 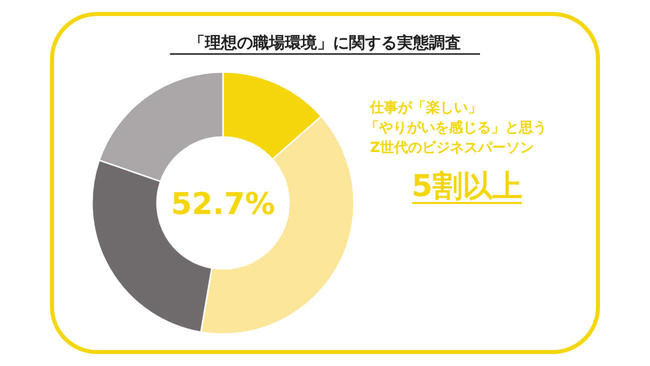 I want to click on text: 仕事が「楽しい」, so click(x=425, y=108).